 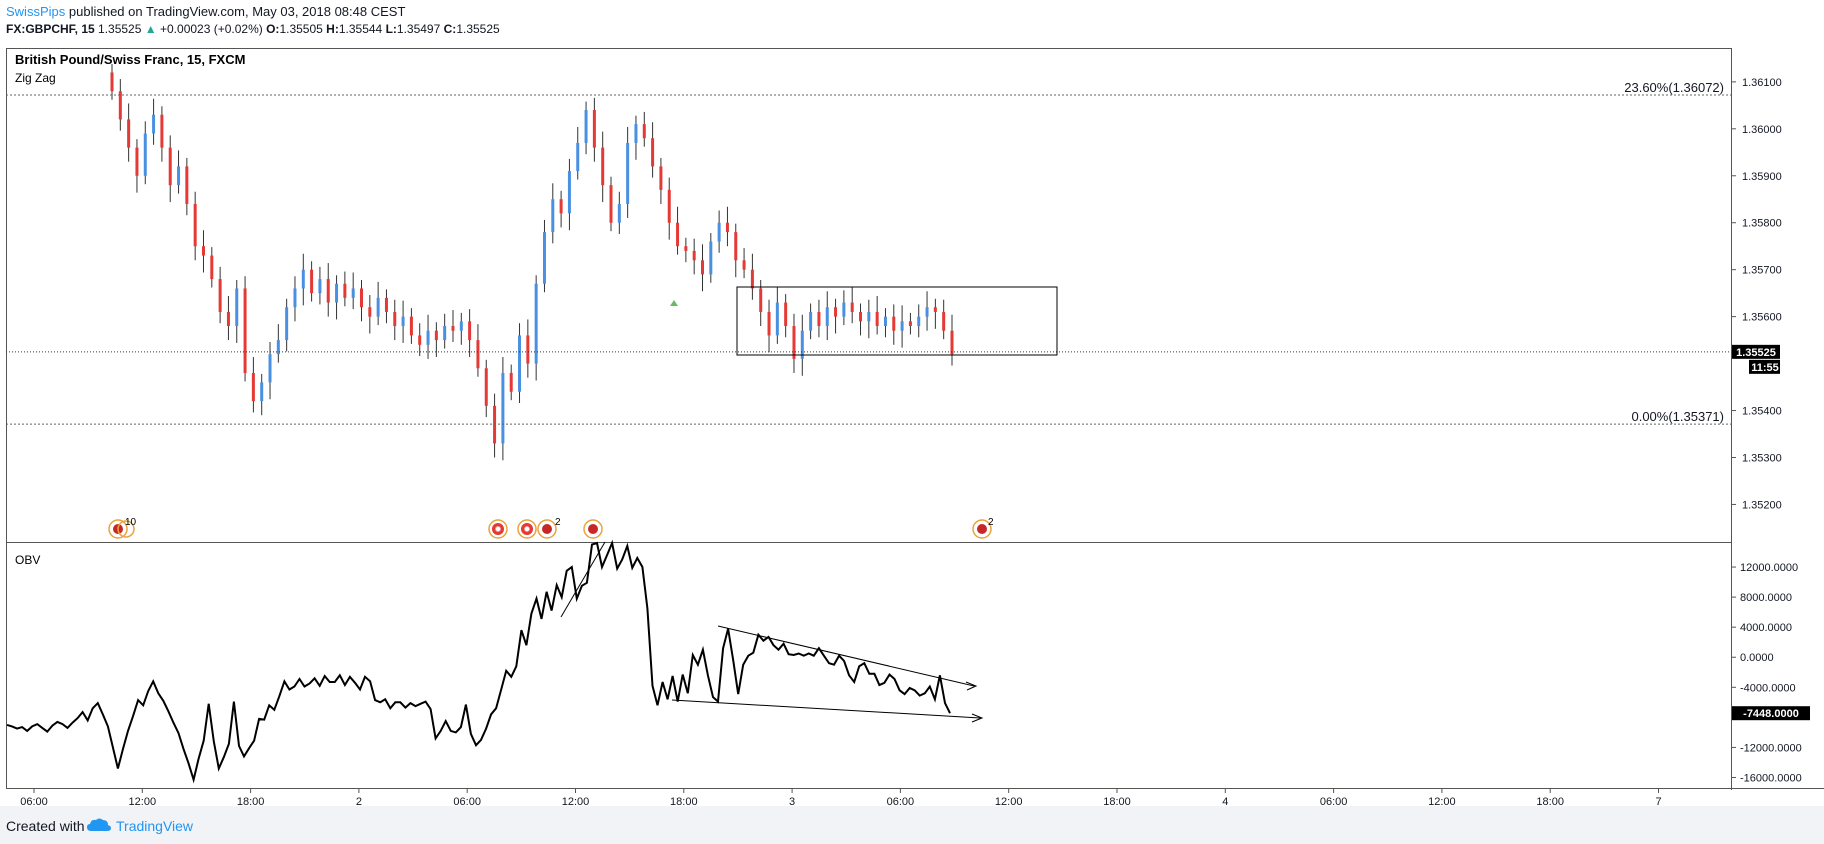 What do you see at coordinates (583, 579) in the screenshot?
I see `obv-uptrend-line-drawing` at bounding box center [583, 579].